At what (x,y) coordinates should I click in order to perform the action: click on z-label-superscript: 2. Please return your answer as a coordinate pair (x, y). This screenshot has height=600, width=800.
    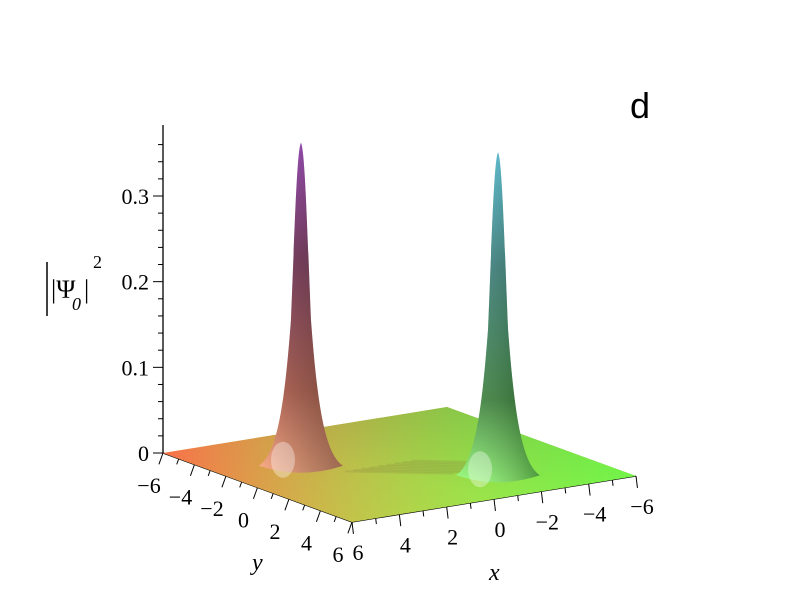
    Looking at the image, I should click on (97, 262).